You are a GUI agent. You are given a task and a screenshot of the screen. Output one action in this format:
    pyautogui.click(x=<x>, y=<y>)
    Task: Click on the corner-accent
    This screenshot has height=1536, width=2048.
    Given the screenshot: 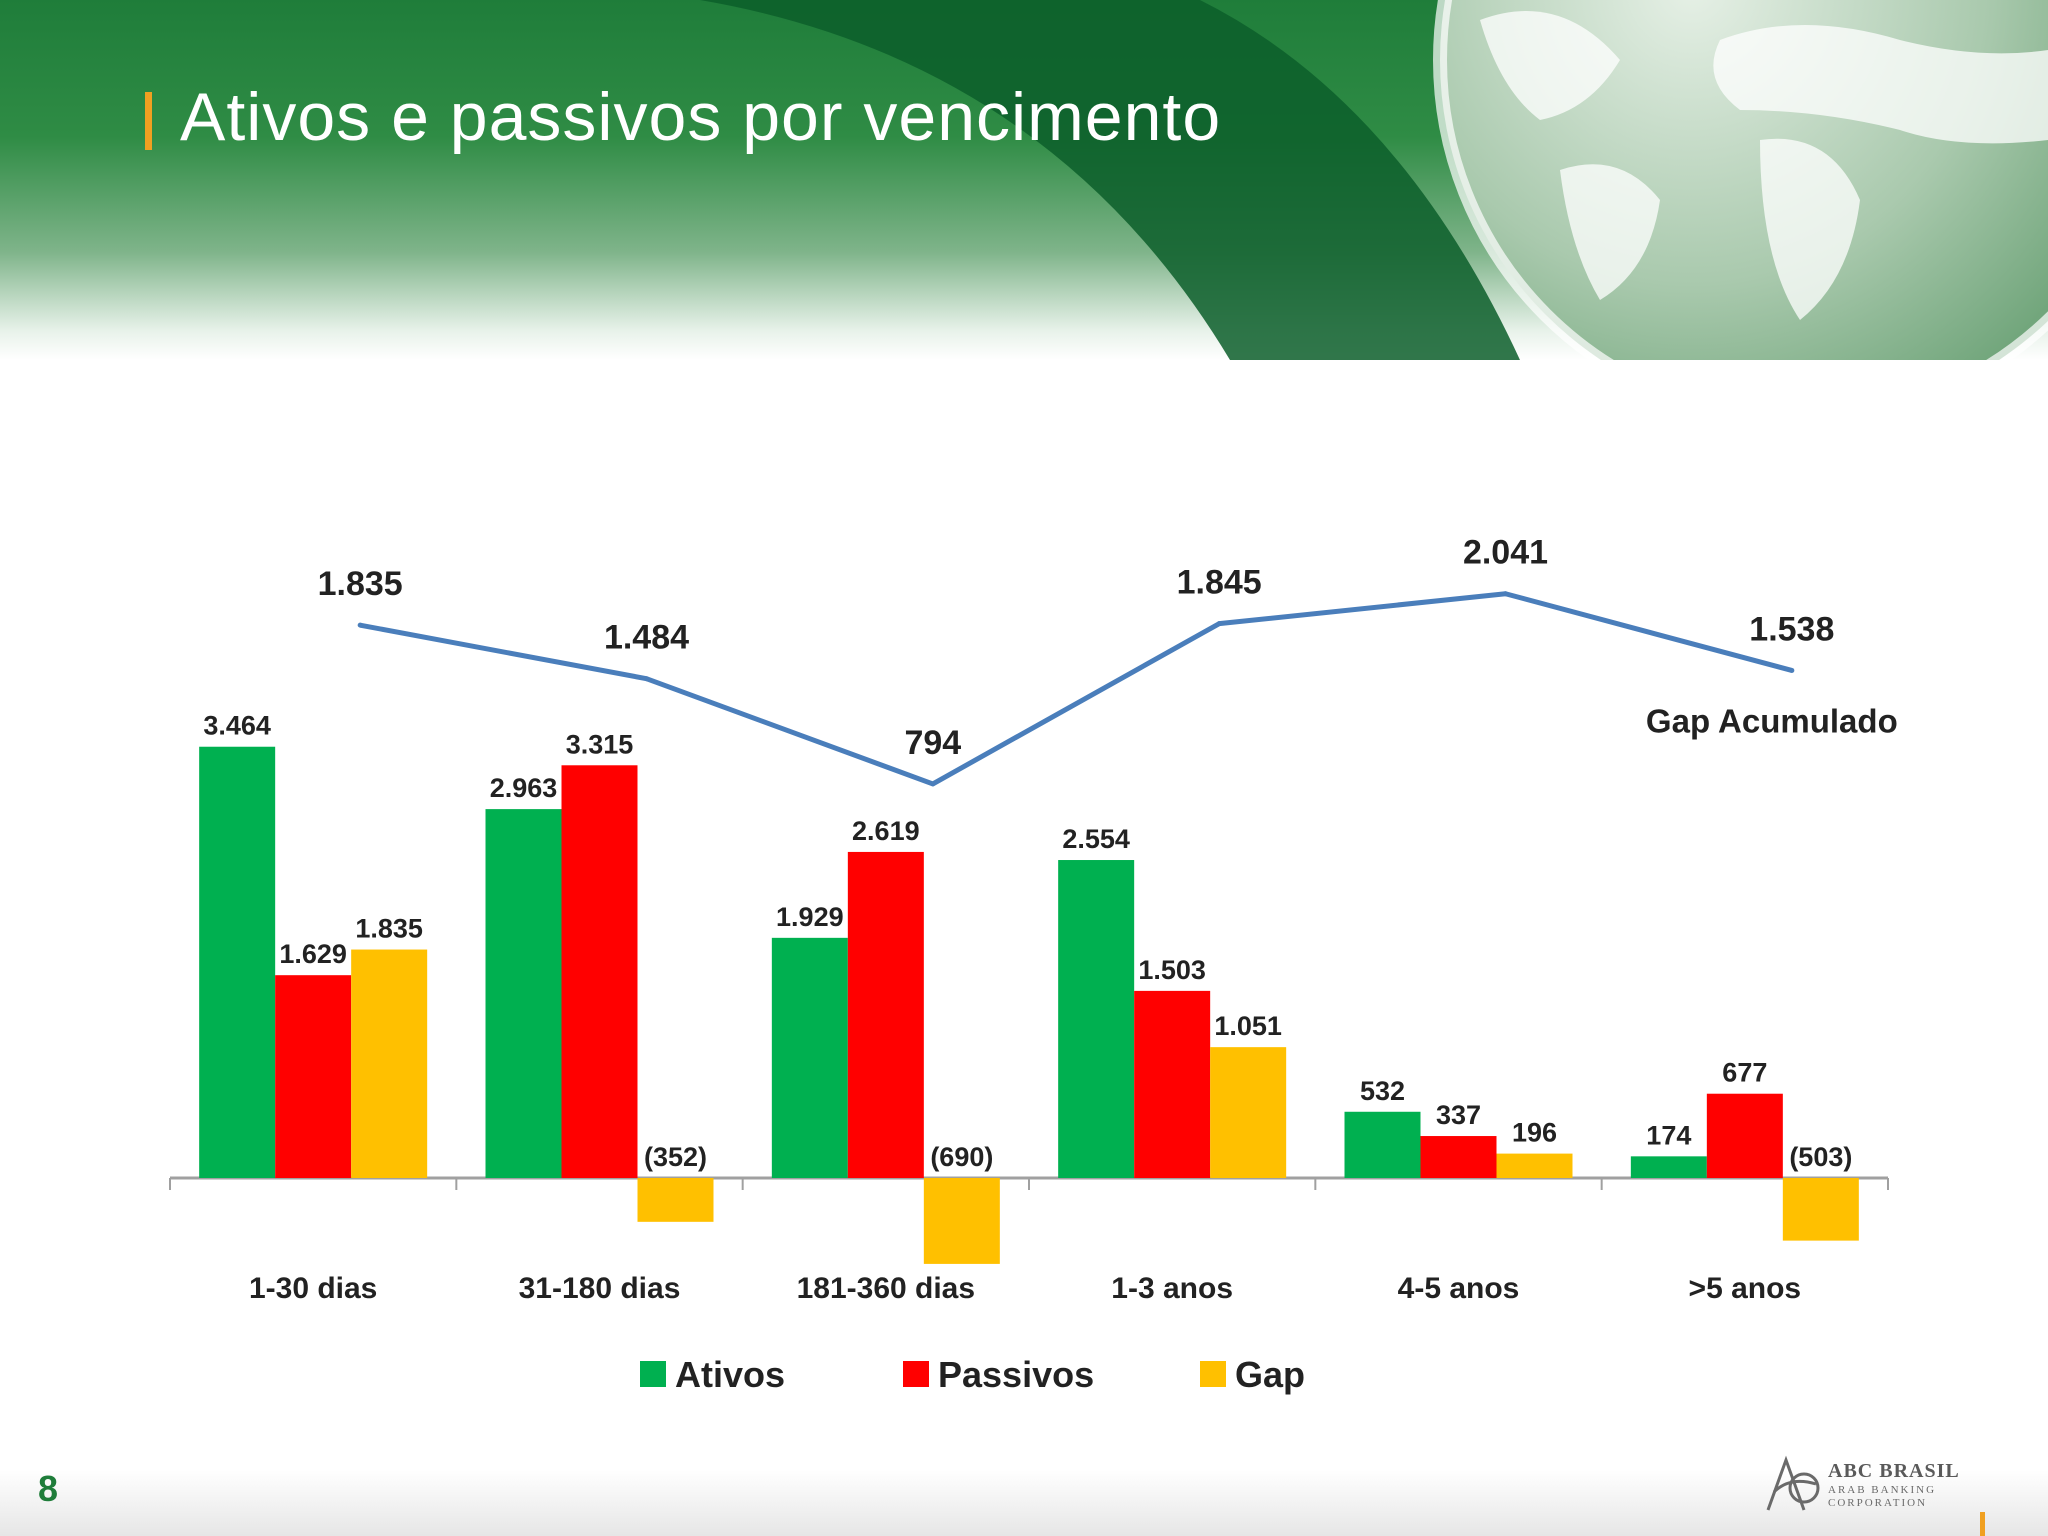 What is the action you would take?
    pyautogui.click(x=1982, y=1524)
    